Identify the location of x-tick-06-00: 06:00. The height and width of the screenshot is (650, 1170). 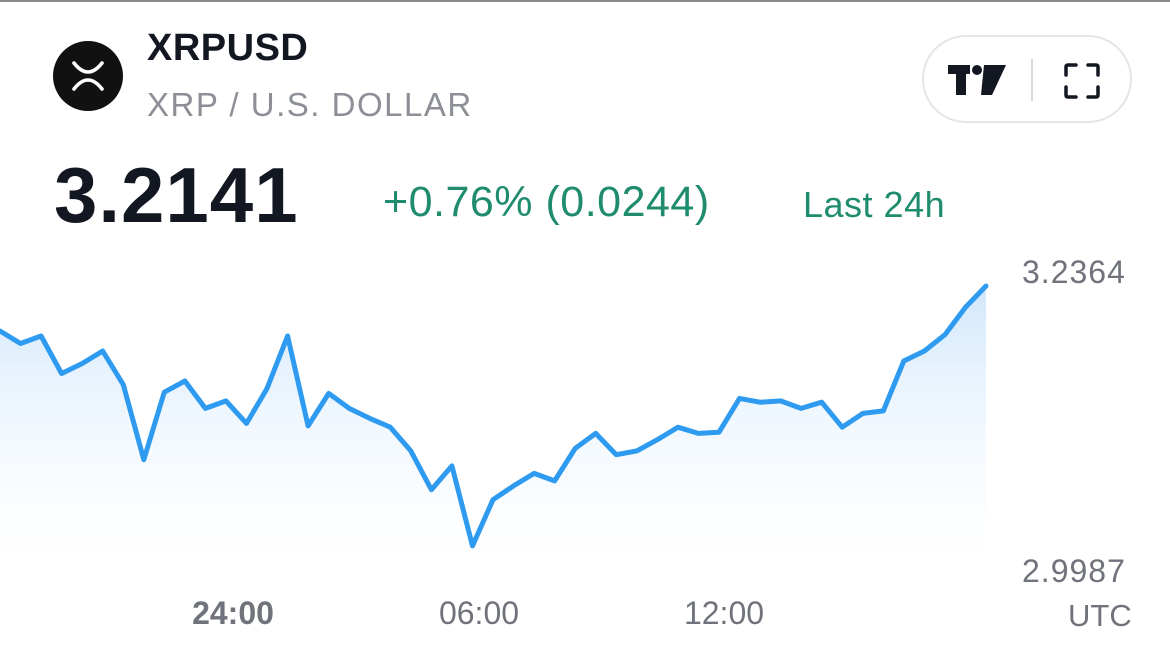
(479, 613).